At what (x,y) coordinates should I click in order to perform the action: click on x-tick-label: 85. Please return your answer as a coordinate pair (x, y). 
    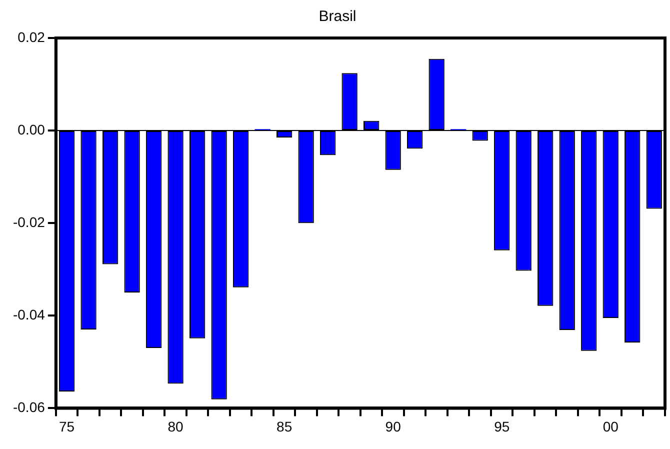
    Looking at the image, I should click on (284, 426).